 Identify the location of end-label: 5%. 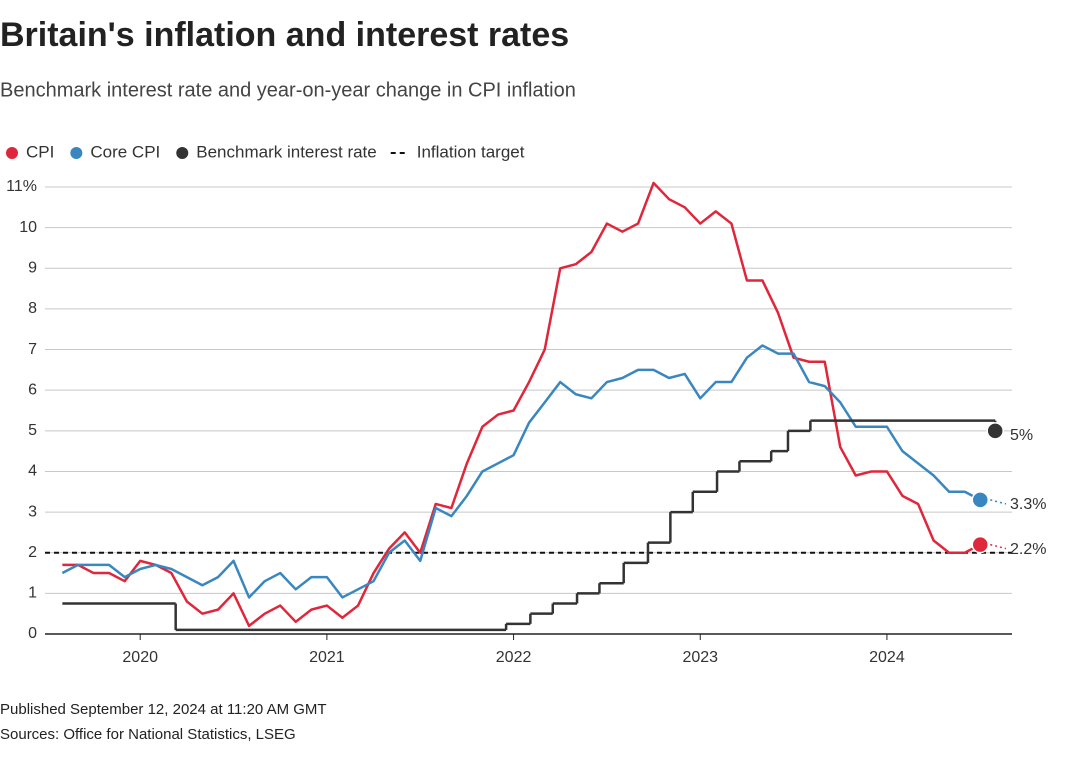
(1021, 435).